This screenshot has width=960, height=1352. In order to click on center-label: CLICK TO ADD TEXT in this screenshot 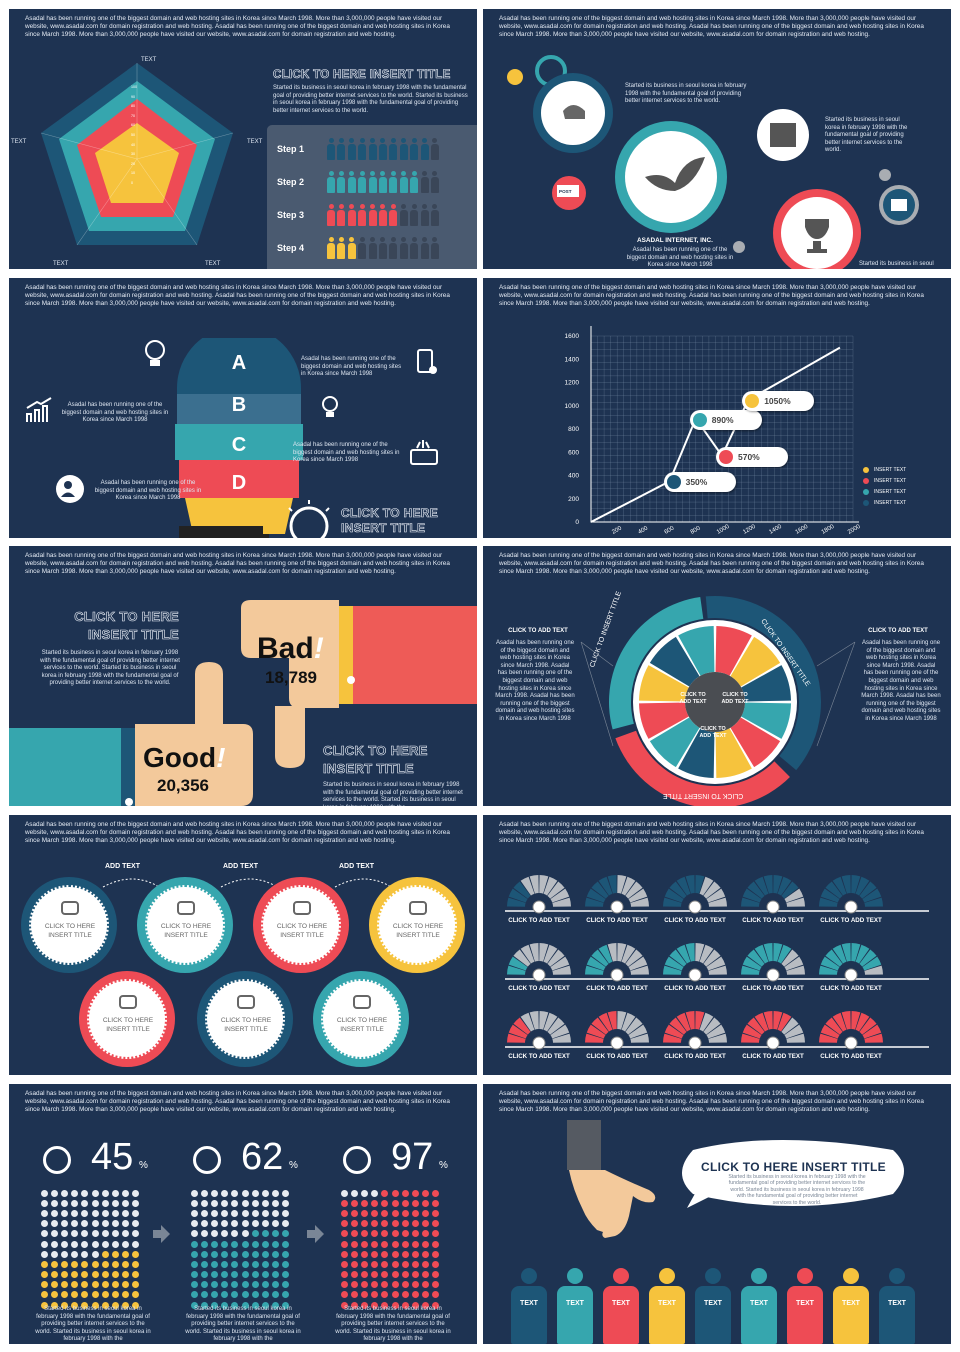, I will do `click(713, 732)`.